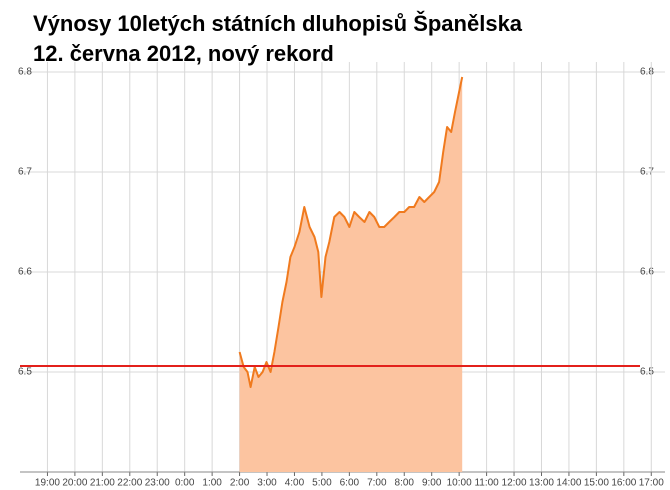 This screenshot has width=670, height=490. Describe the element at coordinates (129, 483) in the screenshot. I see `x-tick-label: 22:00` at that location.